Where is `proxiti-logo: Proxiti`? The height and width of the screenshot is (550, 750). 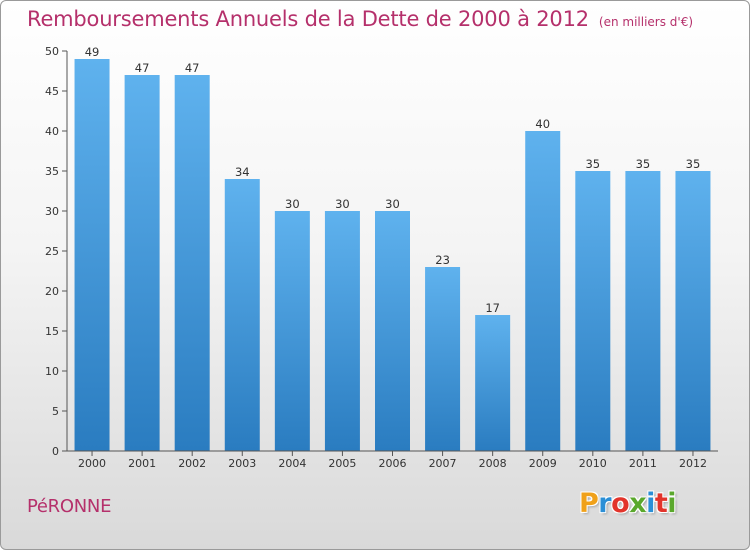
proxiti-logo: Proxiti is located at coordinates (628, 503).